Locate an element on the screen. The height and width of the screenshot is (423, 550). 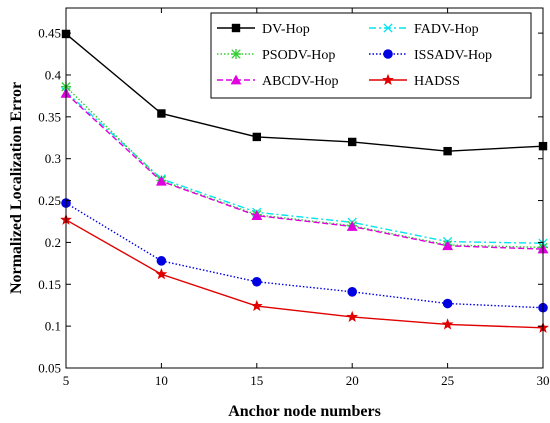
legend-entry: ISSADV-Hop is located at coordinates (430, 55).